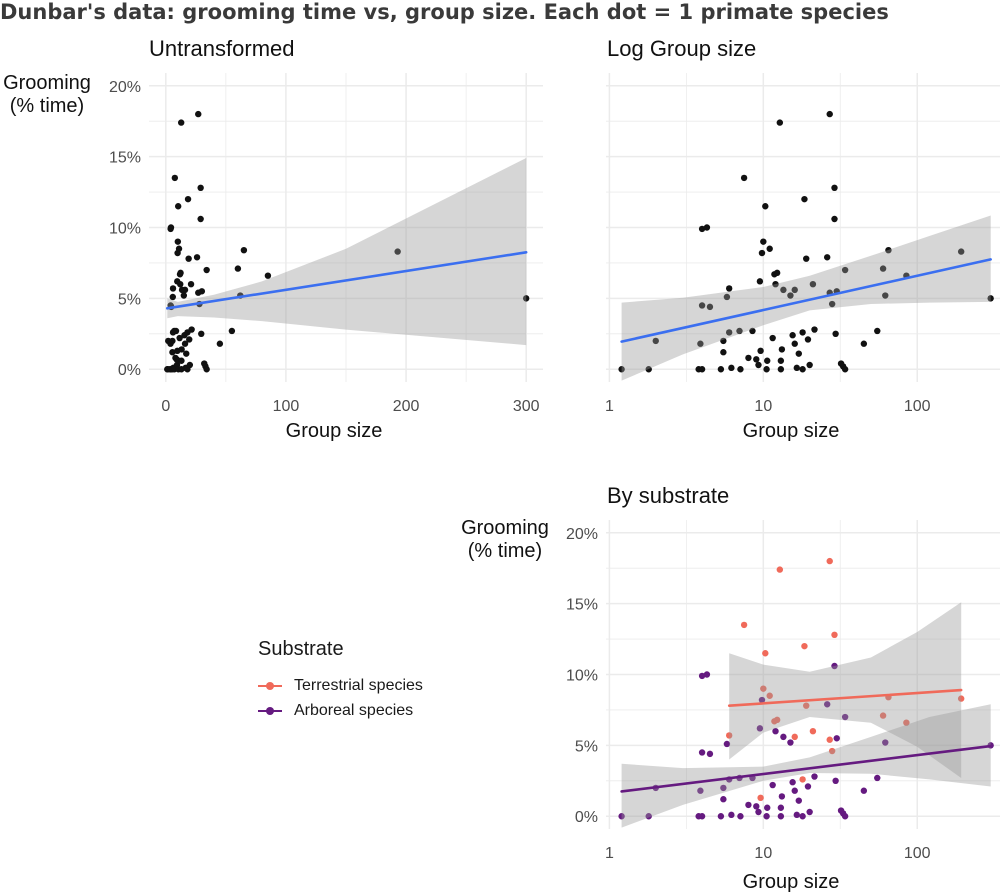 This screenshot has width=1000, height=892. What do you see at coordinates (270, 711) in the screenshot?
I see `arboreal-key-icon` at bounding box center [270, 711].